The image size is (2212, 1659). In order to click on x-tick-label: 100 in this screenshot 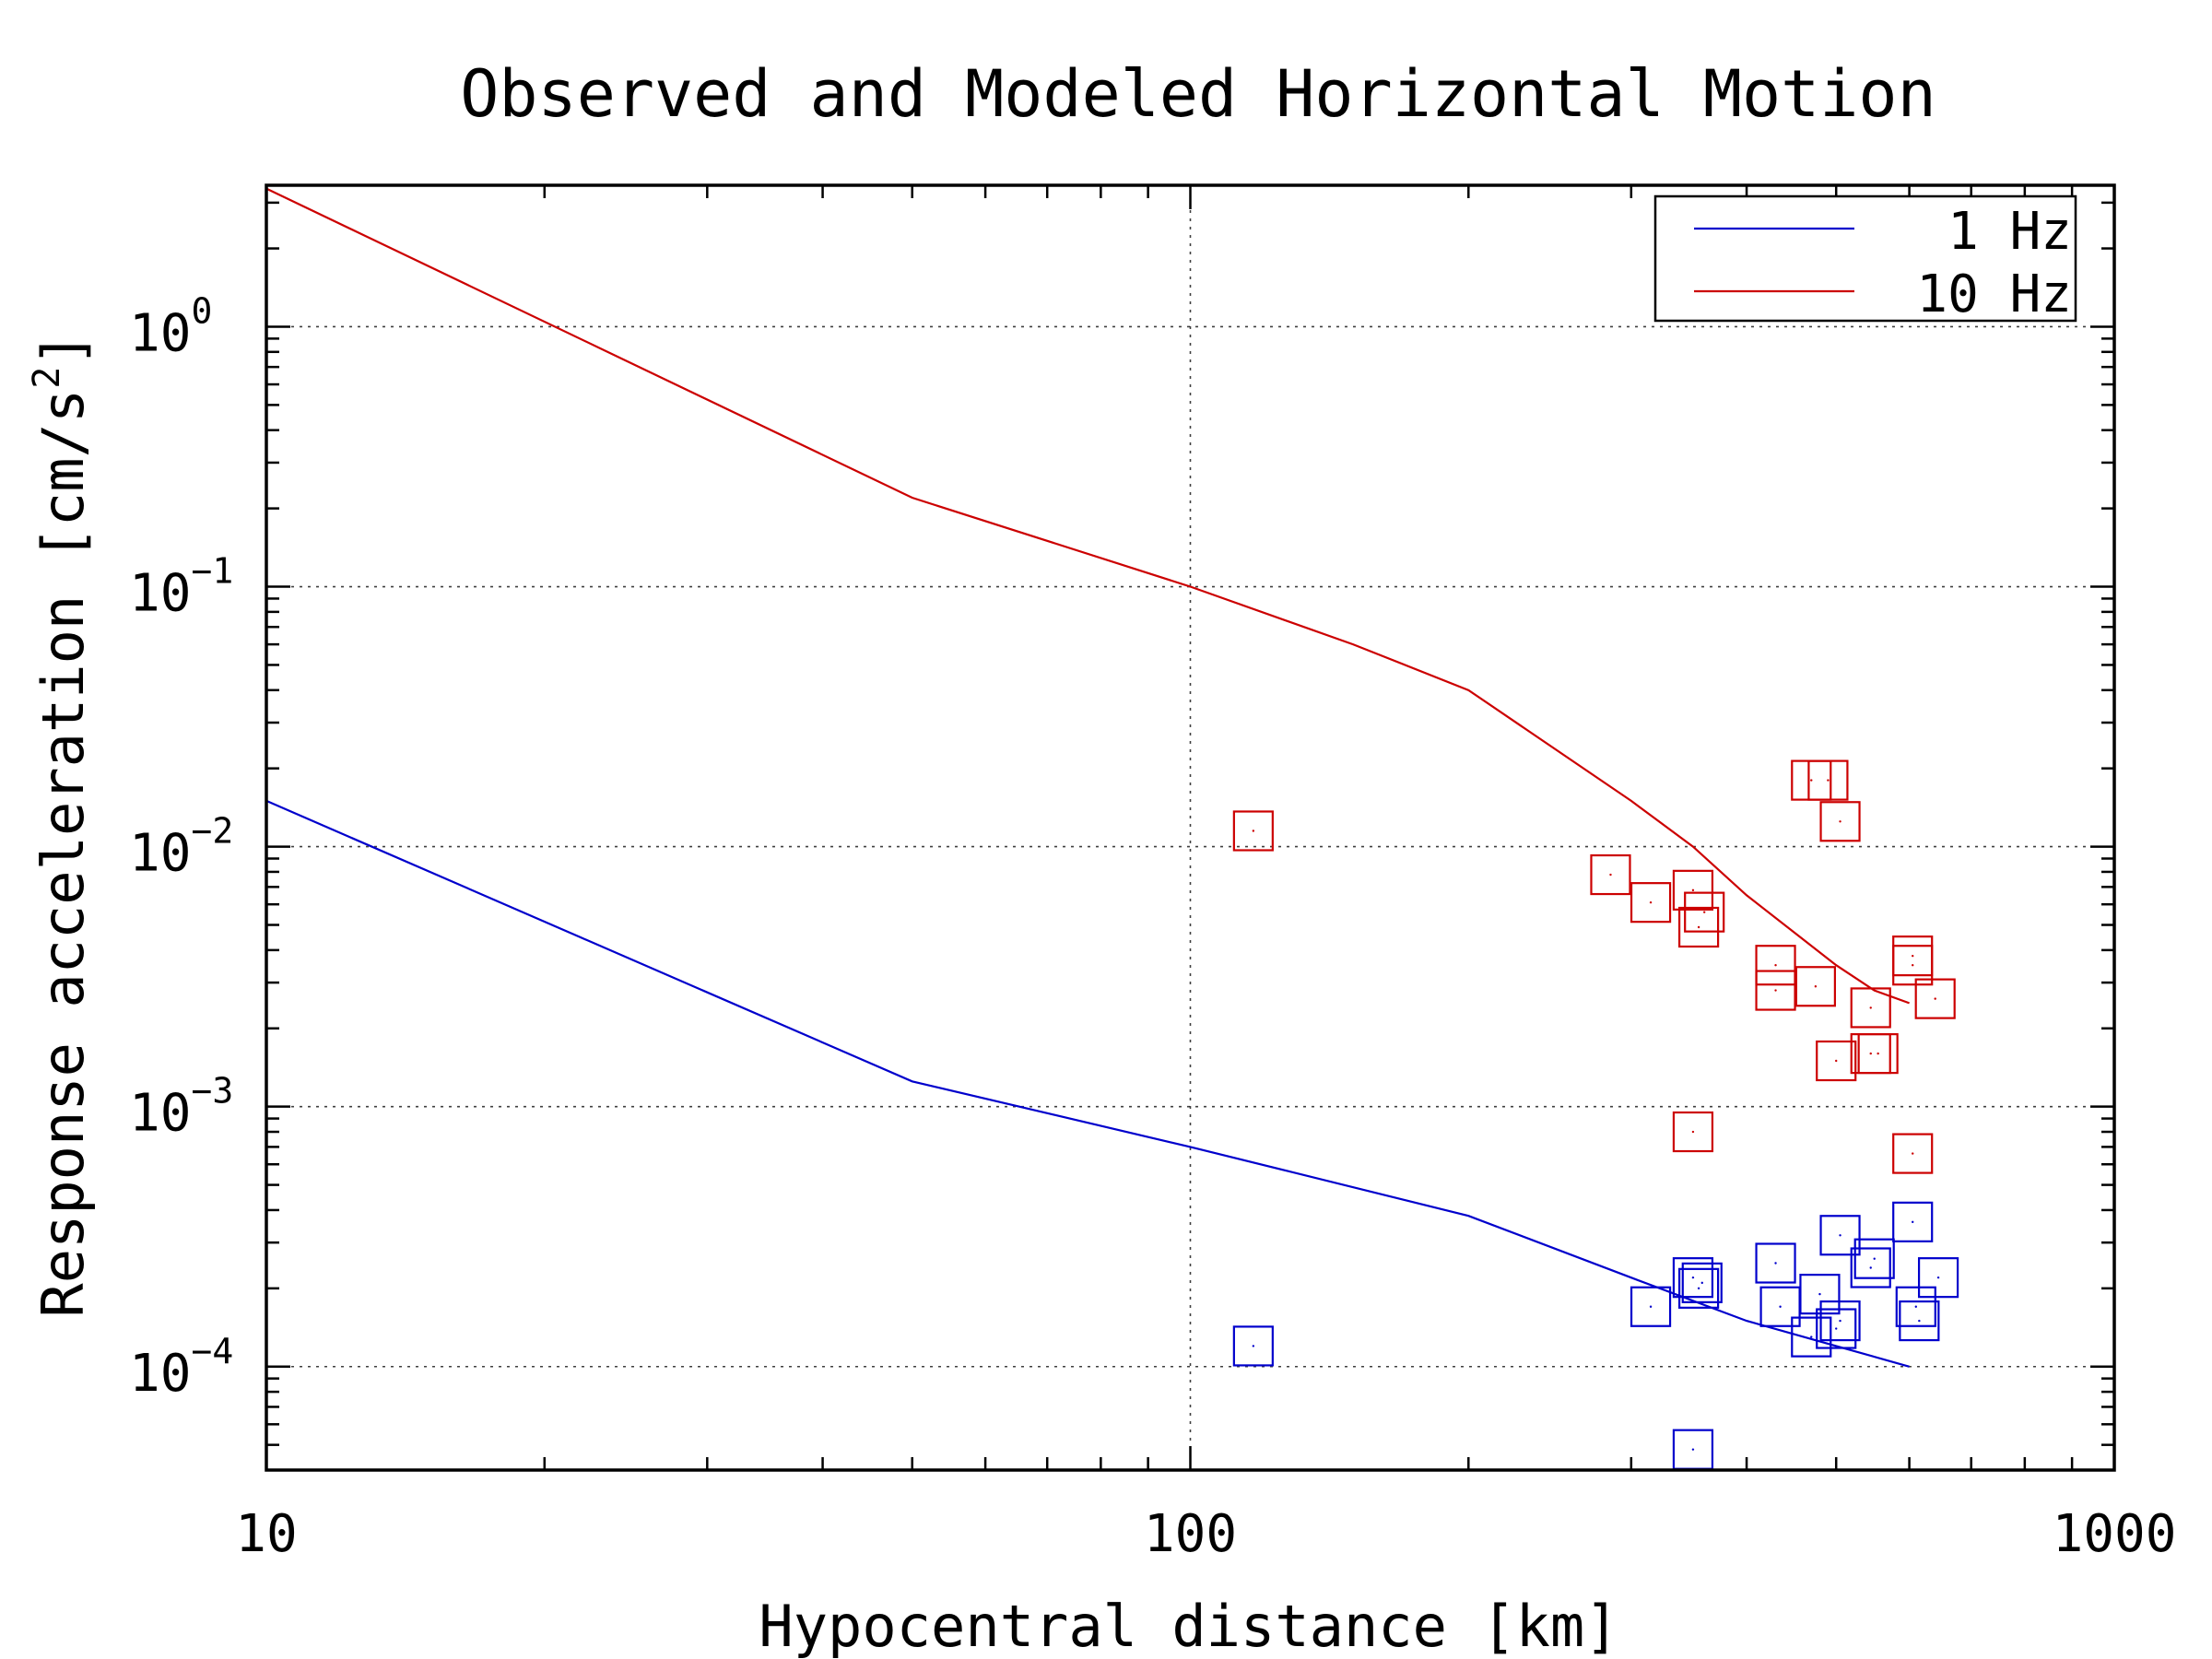, I will do `click(1190, 1534)`.